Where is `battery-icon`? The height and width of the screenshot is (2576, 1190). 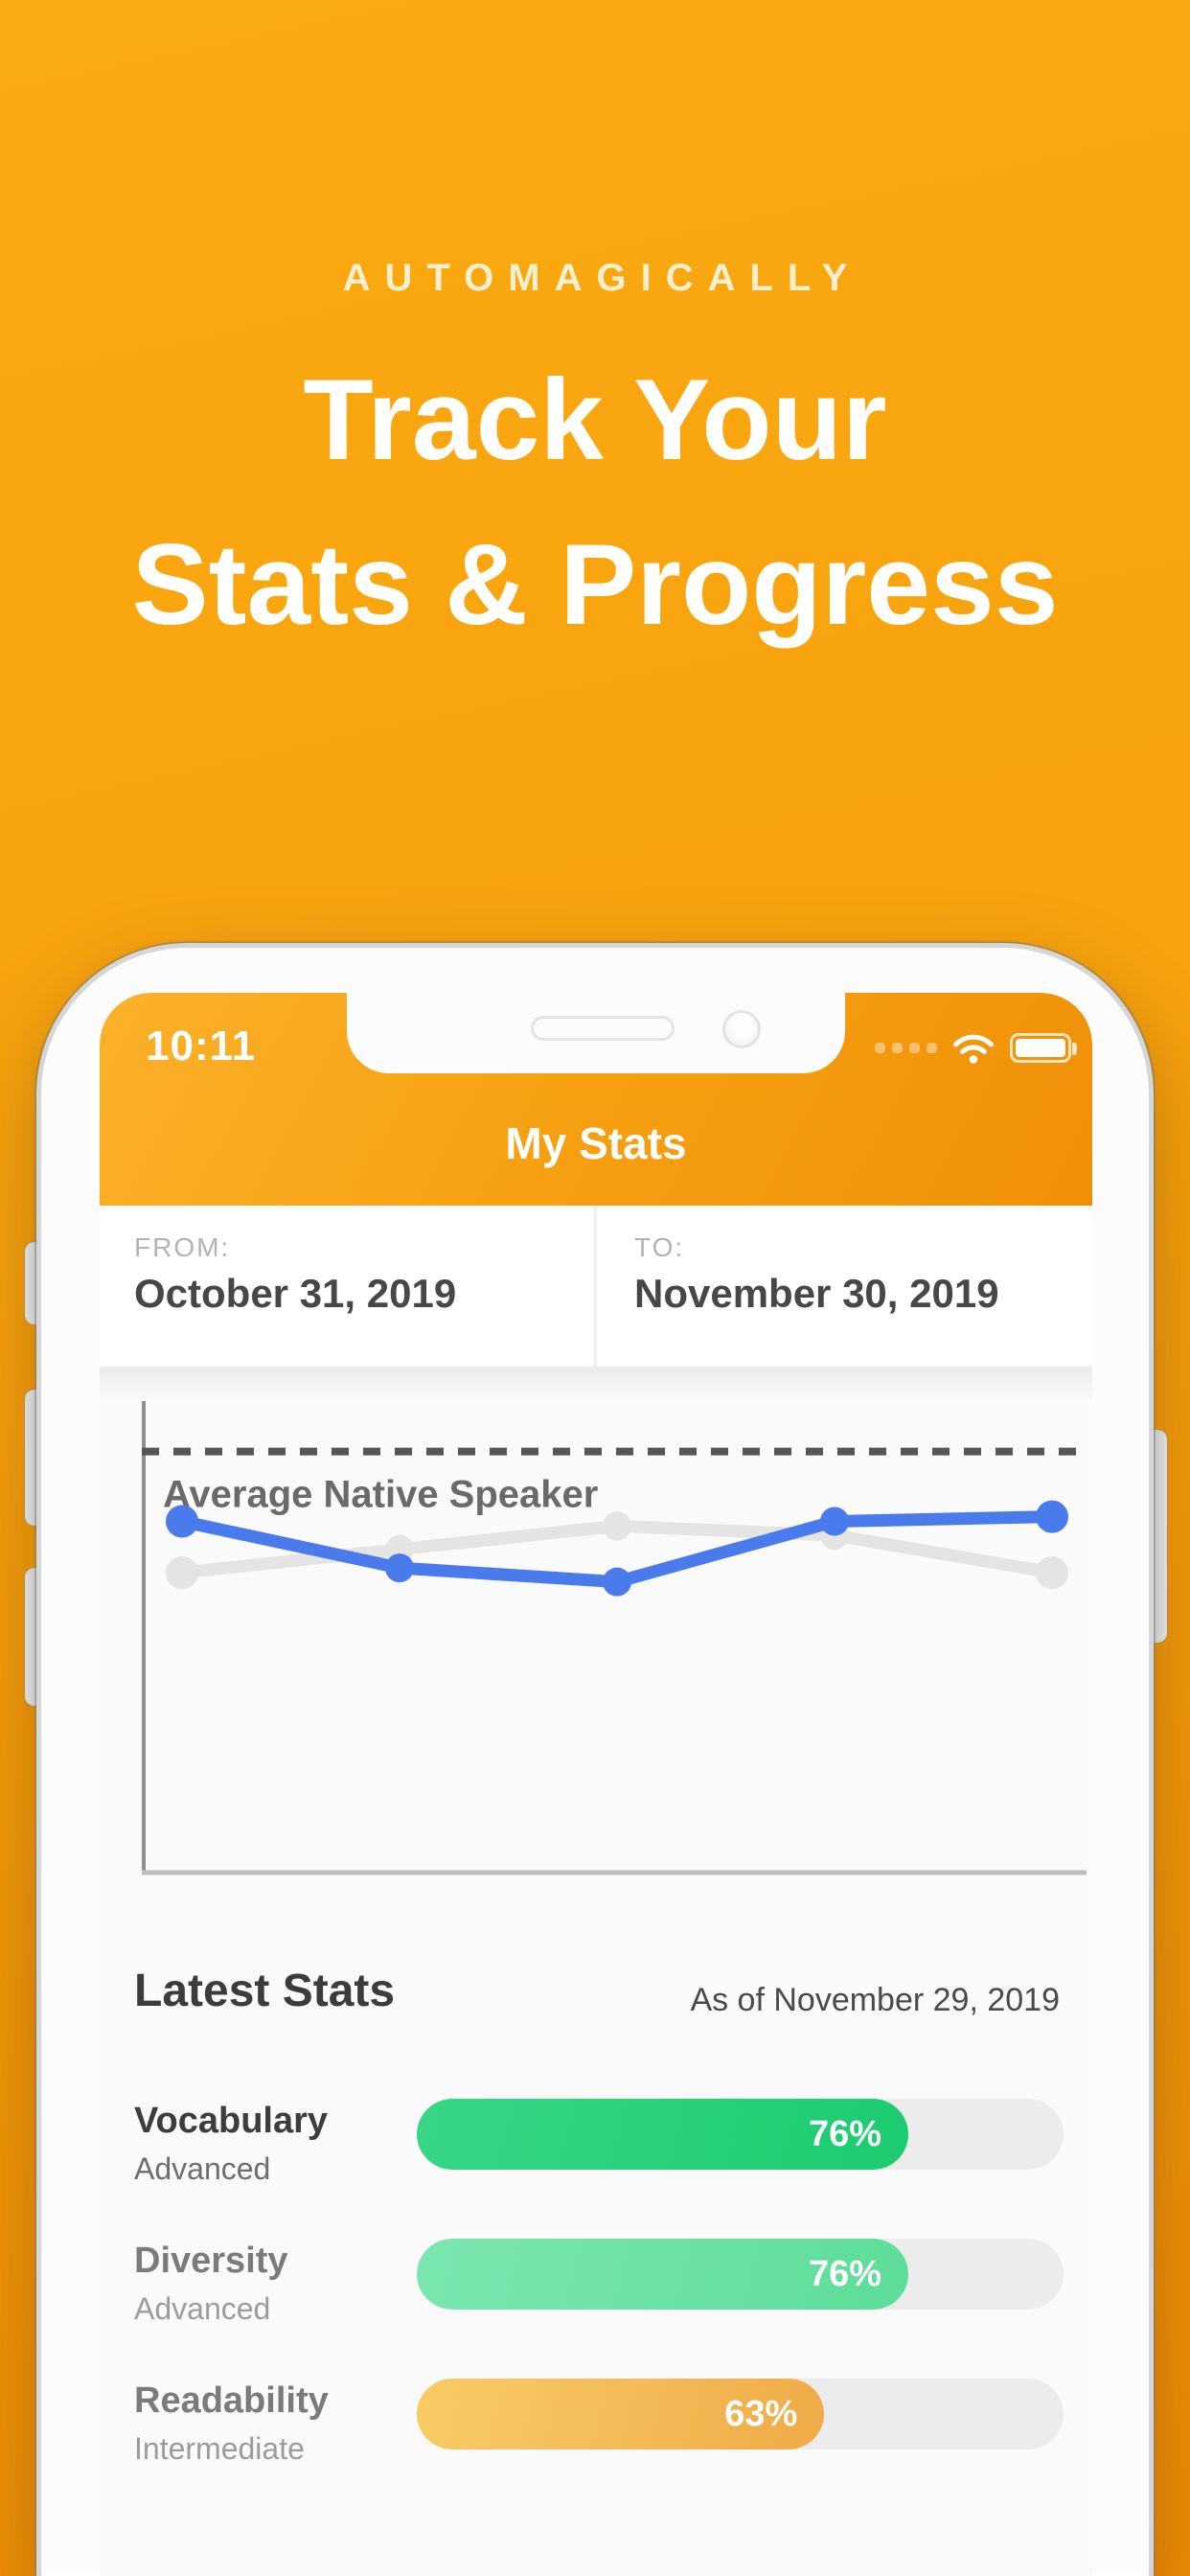 battery-icon is located at coordinates (1043, 1047).